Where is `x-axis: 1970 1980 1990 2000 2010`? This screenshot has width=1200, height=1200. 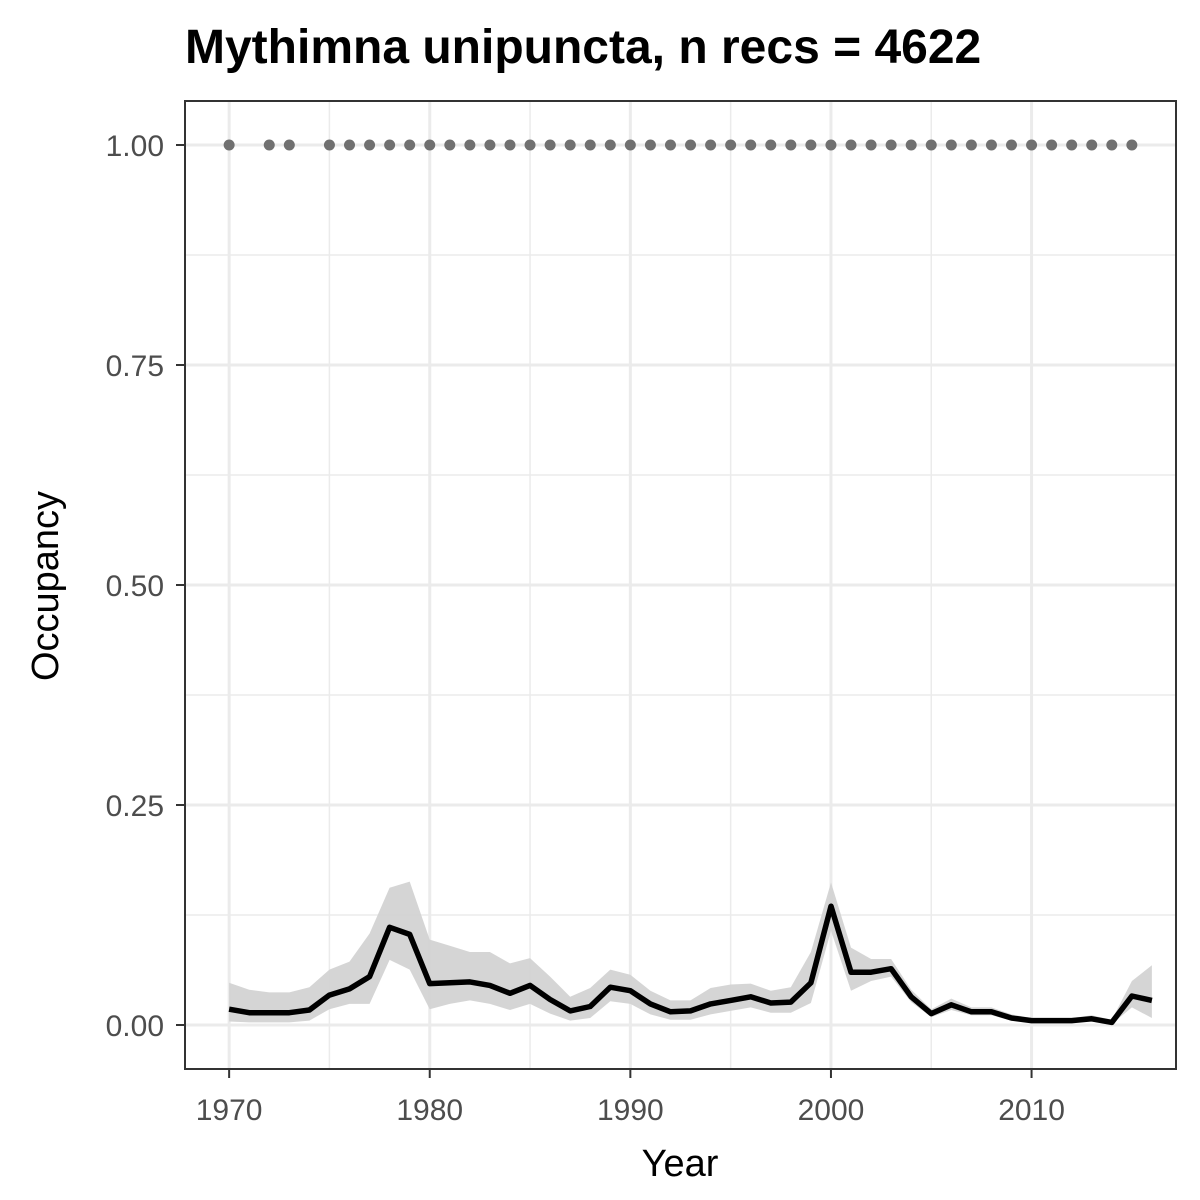 x-axis: 1970 1980 1990 2000 2010 is located at coordinates (630, 1098).